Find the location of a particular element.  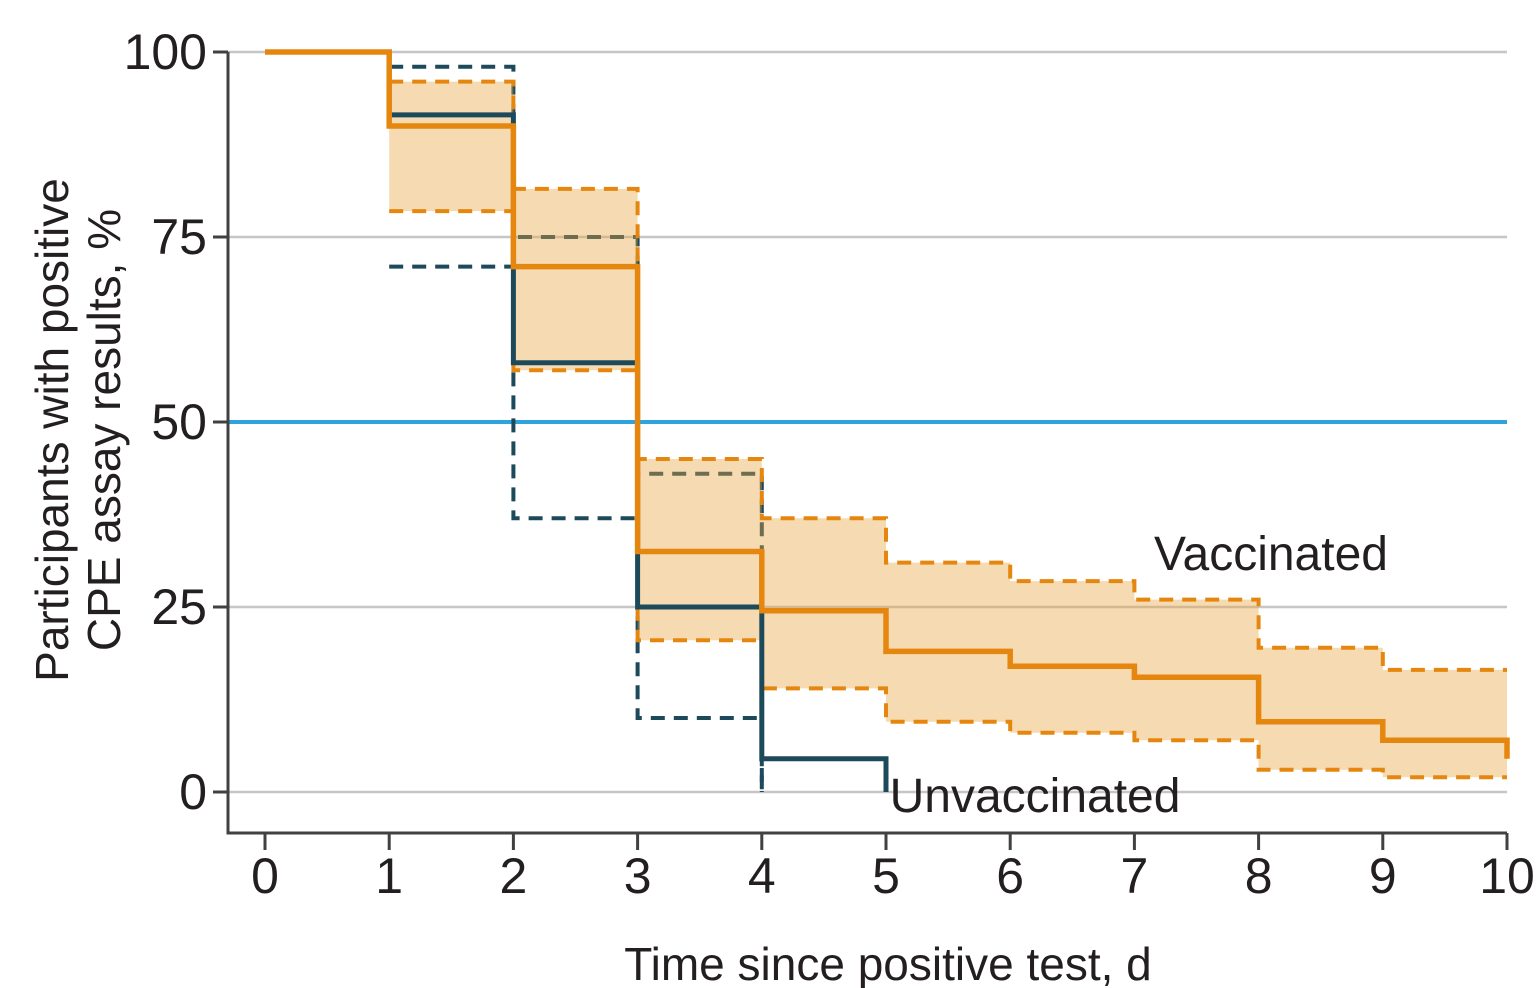

y-tick-label-50: 50 is located at coordinates (179, 422).